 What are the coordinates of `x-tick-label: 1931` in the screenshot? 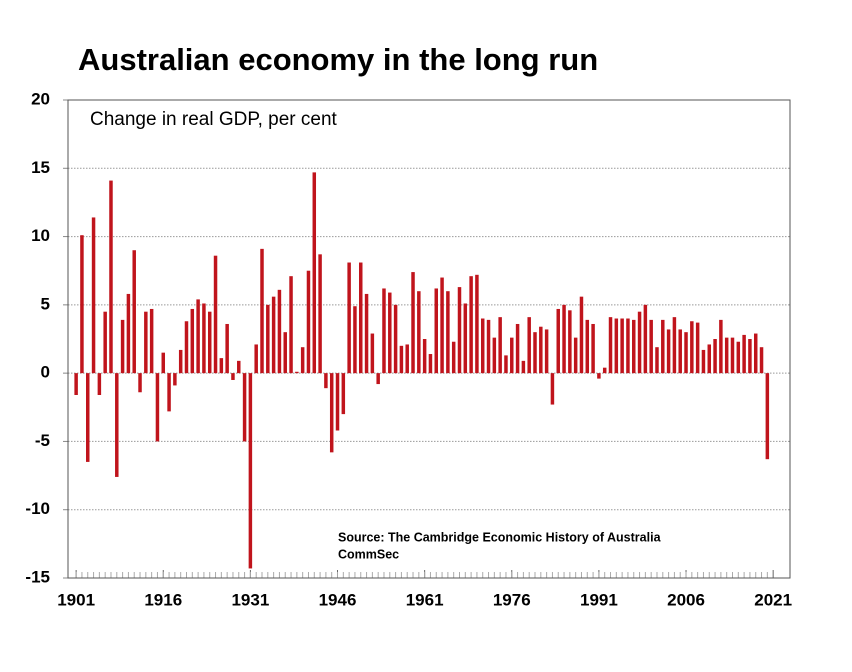 It's located at (250, 599).